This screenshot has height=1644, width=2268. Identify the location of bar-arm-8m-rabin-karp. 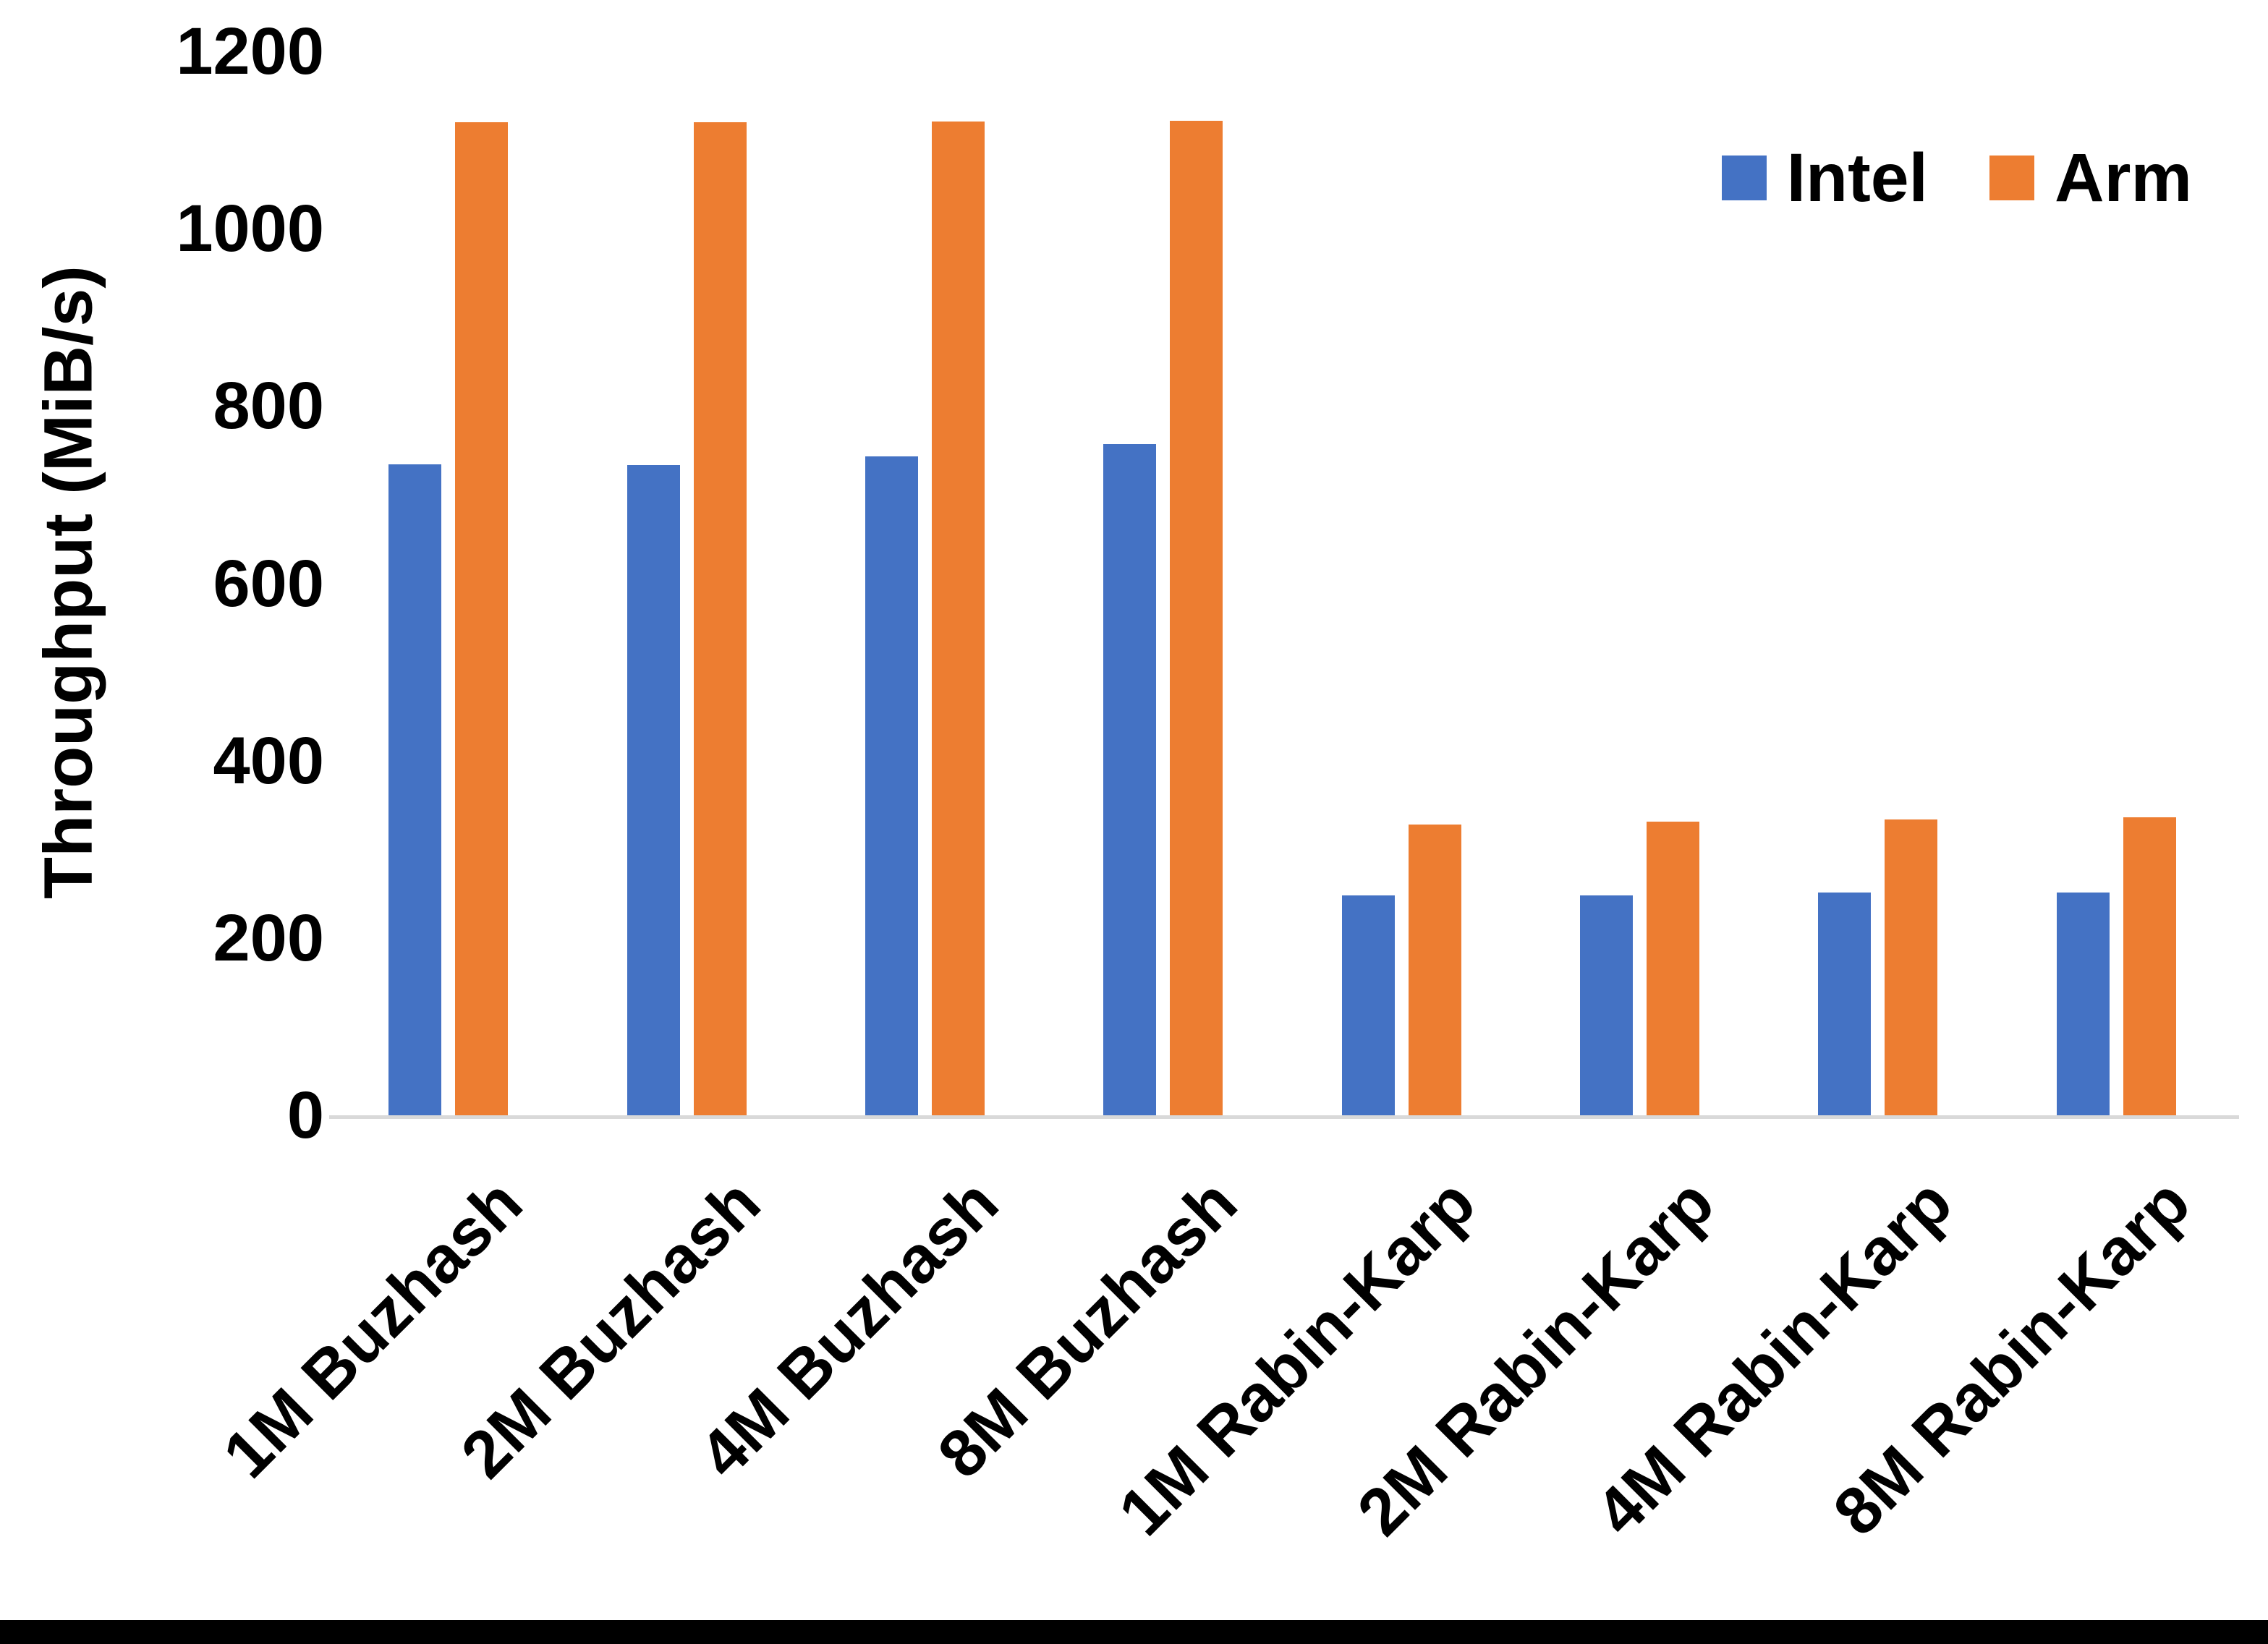
(2149, 966).